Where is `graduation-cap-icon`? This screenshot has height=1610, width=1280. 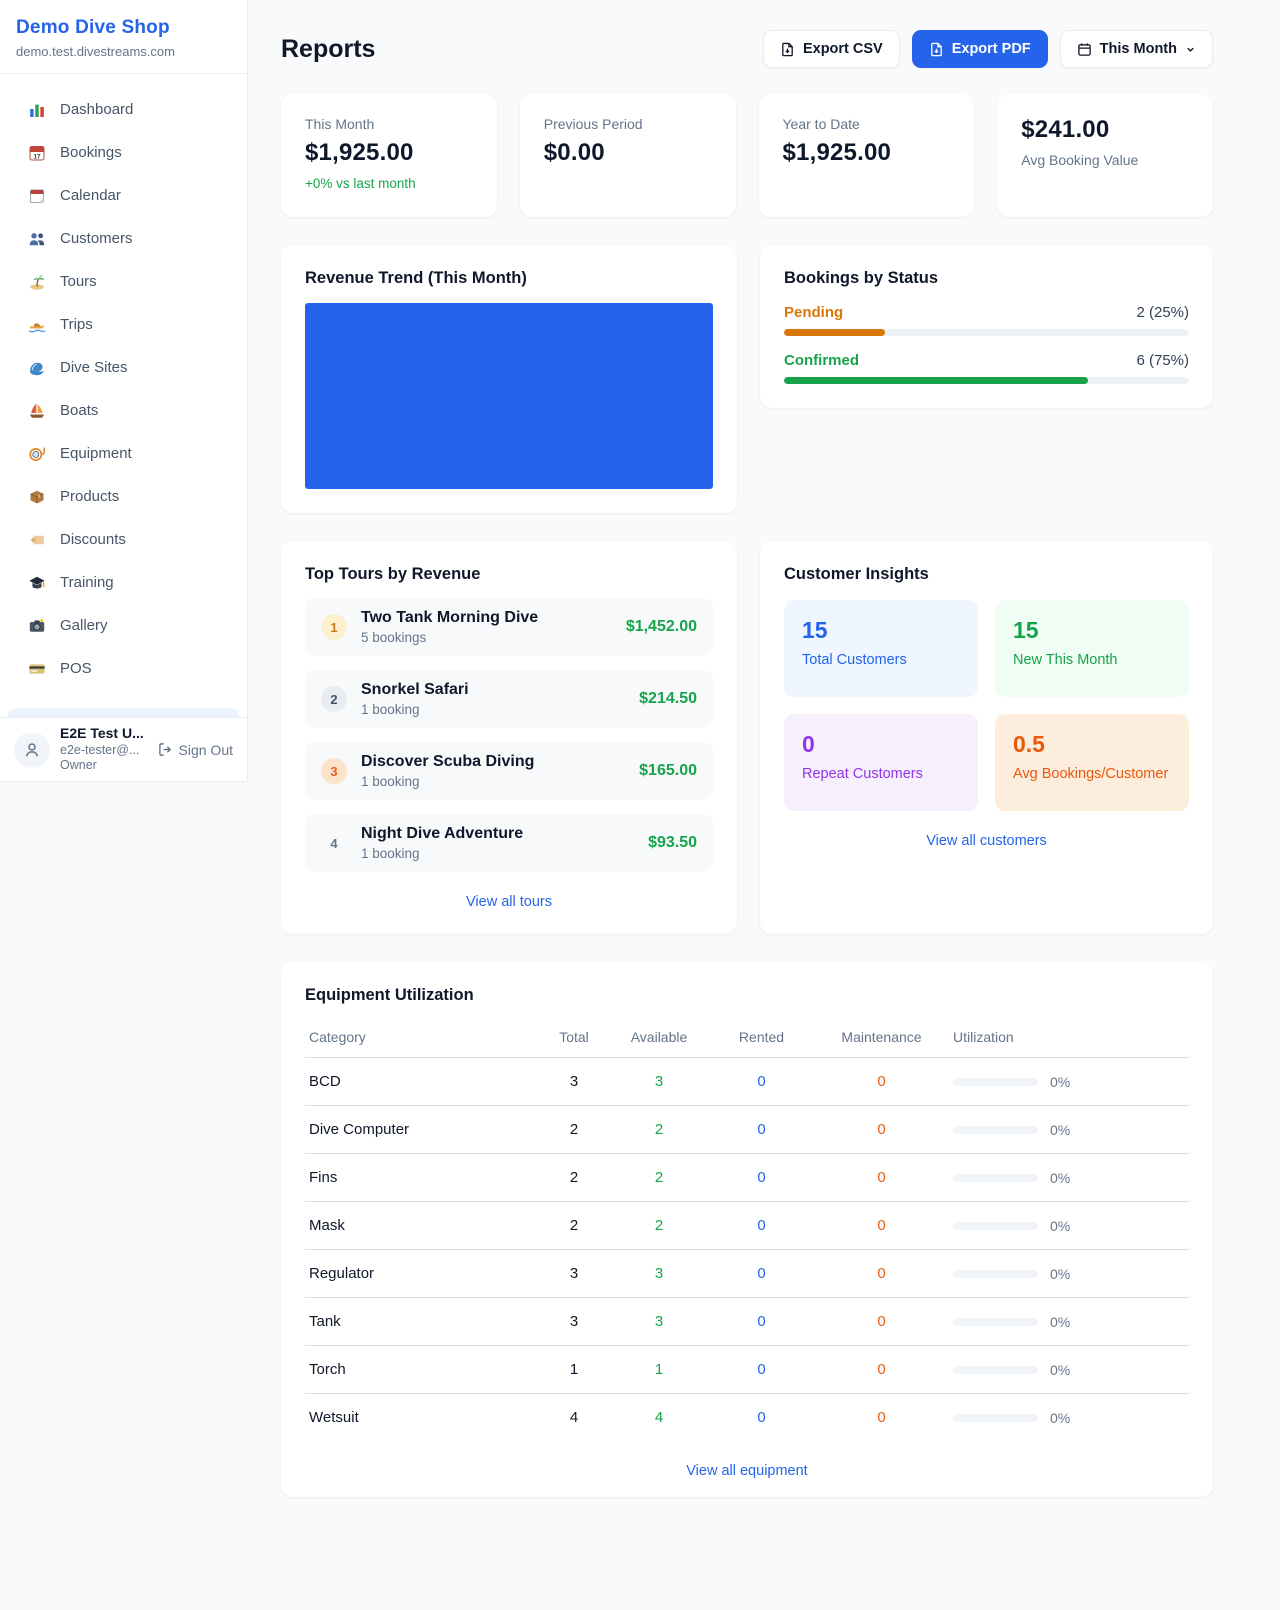
graduation-cap-icon is located at coordinates (37, 583).